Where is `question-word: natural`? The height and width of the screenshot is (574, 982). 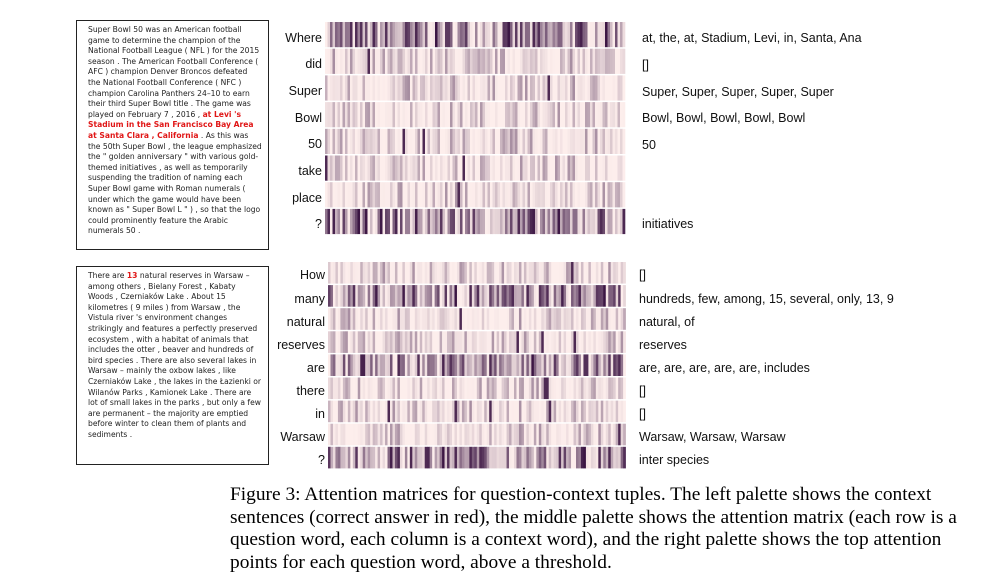
question-word: natural is located at coordinates (305, 322).